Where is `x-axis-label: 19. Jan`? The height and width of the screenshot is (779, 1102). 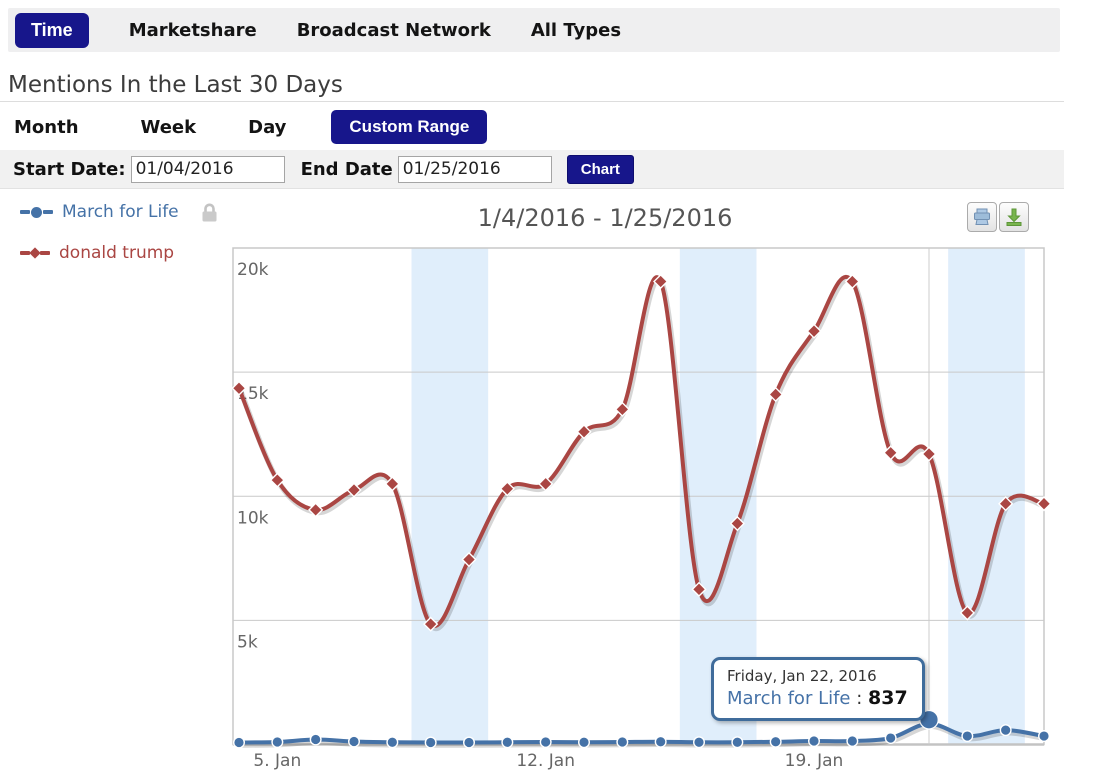
x-axis-label: 19. Jan is located at coordinates (814, 761).